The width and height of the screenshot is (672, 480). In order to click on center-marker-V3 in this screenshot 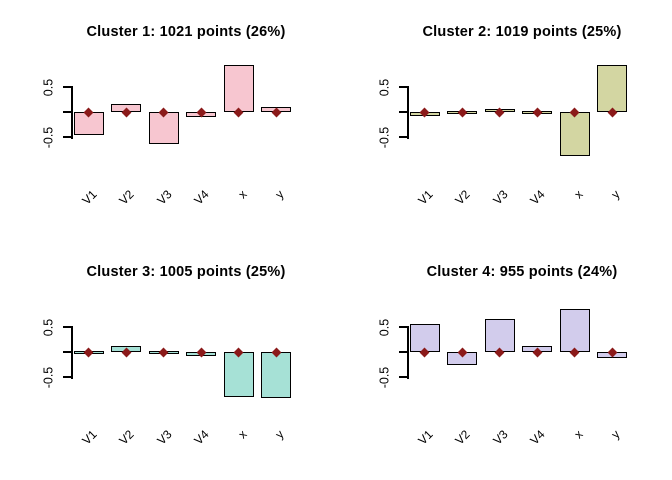, I will do `click(163, 352)`.